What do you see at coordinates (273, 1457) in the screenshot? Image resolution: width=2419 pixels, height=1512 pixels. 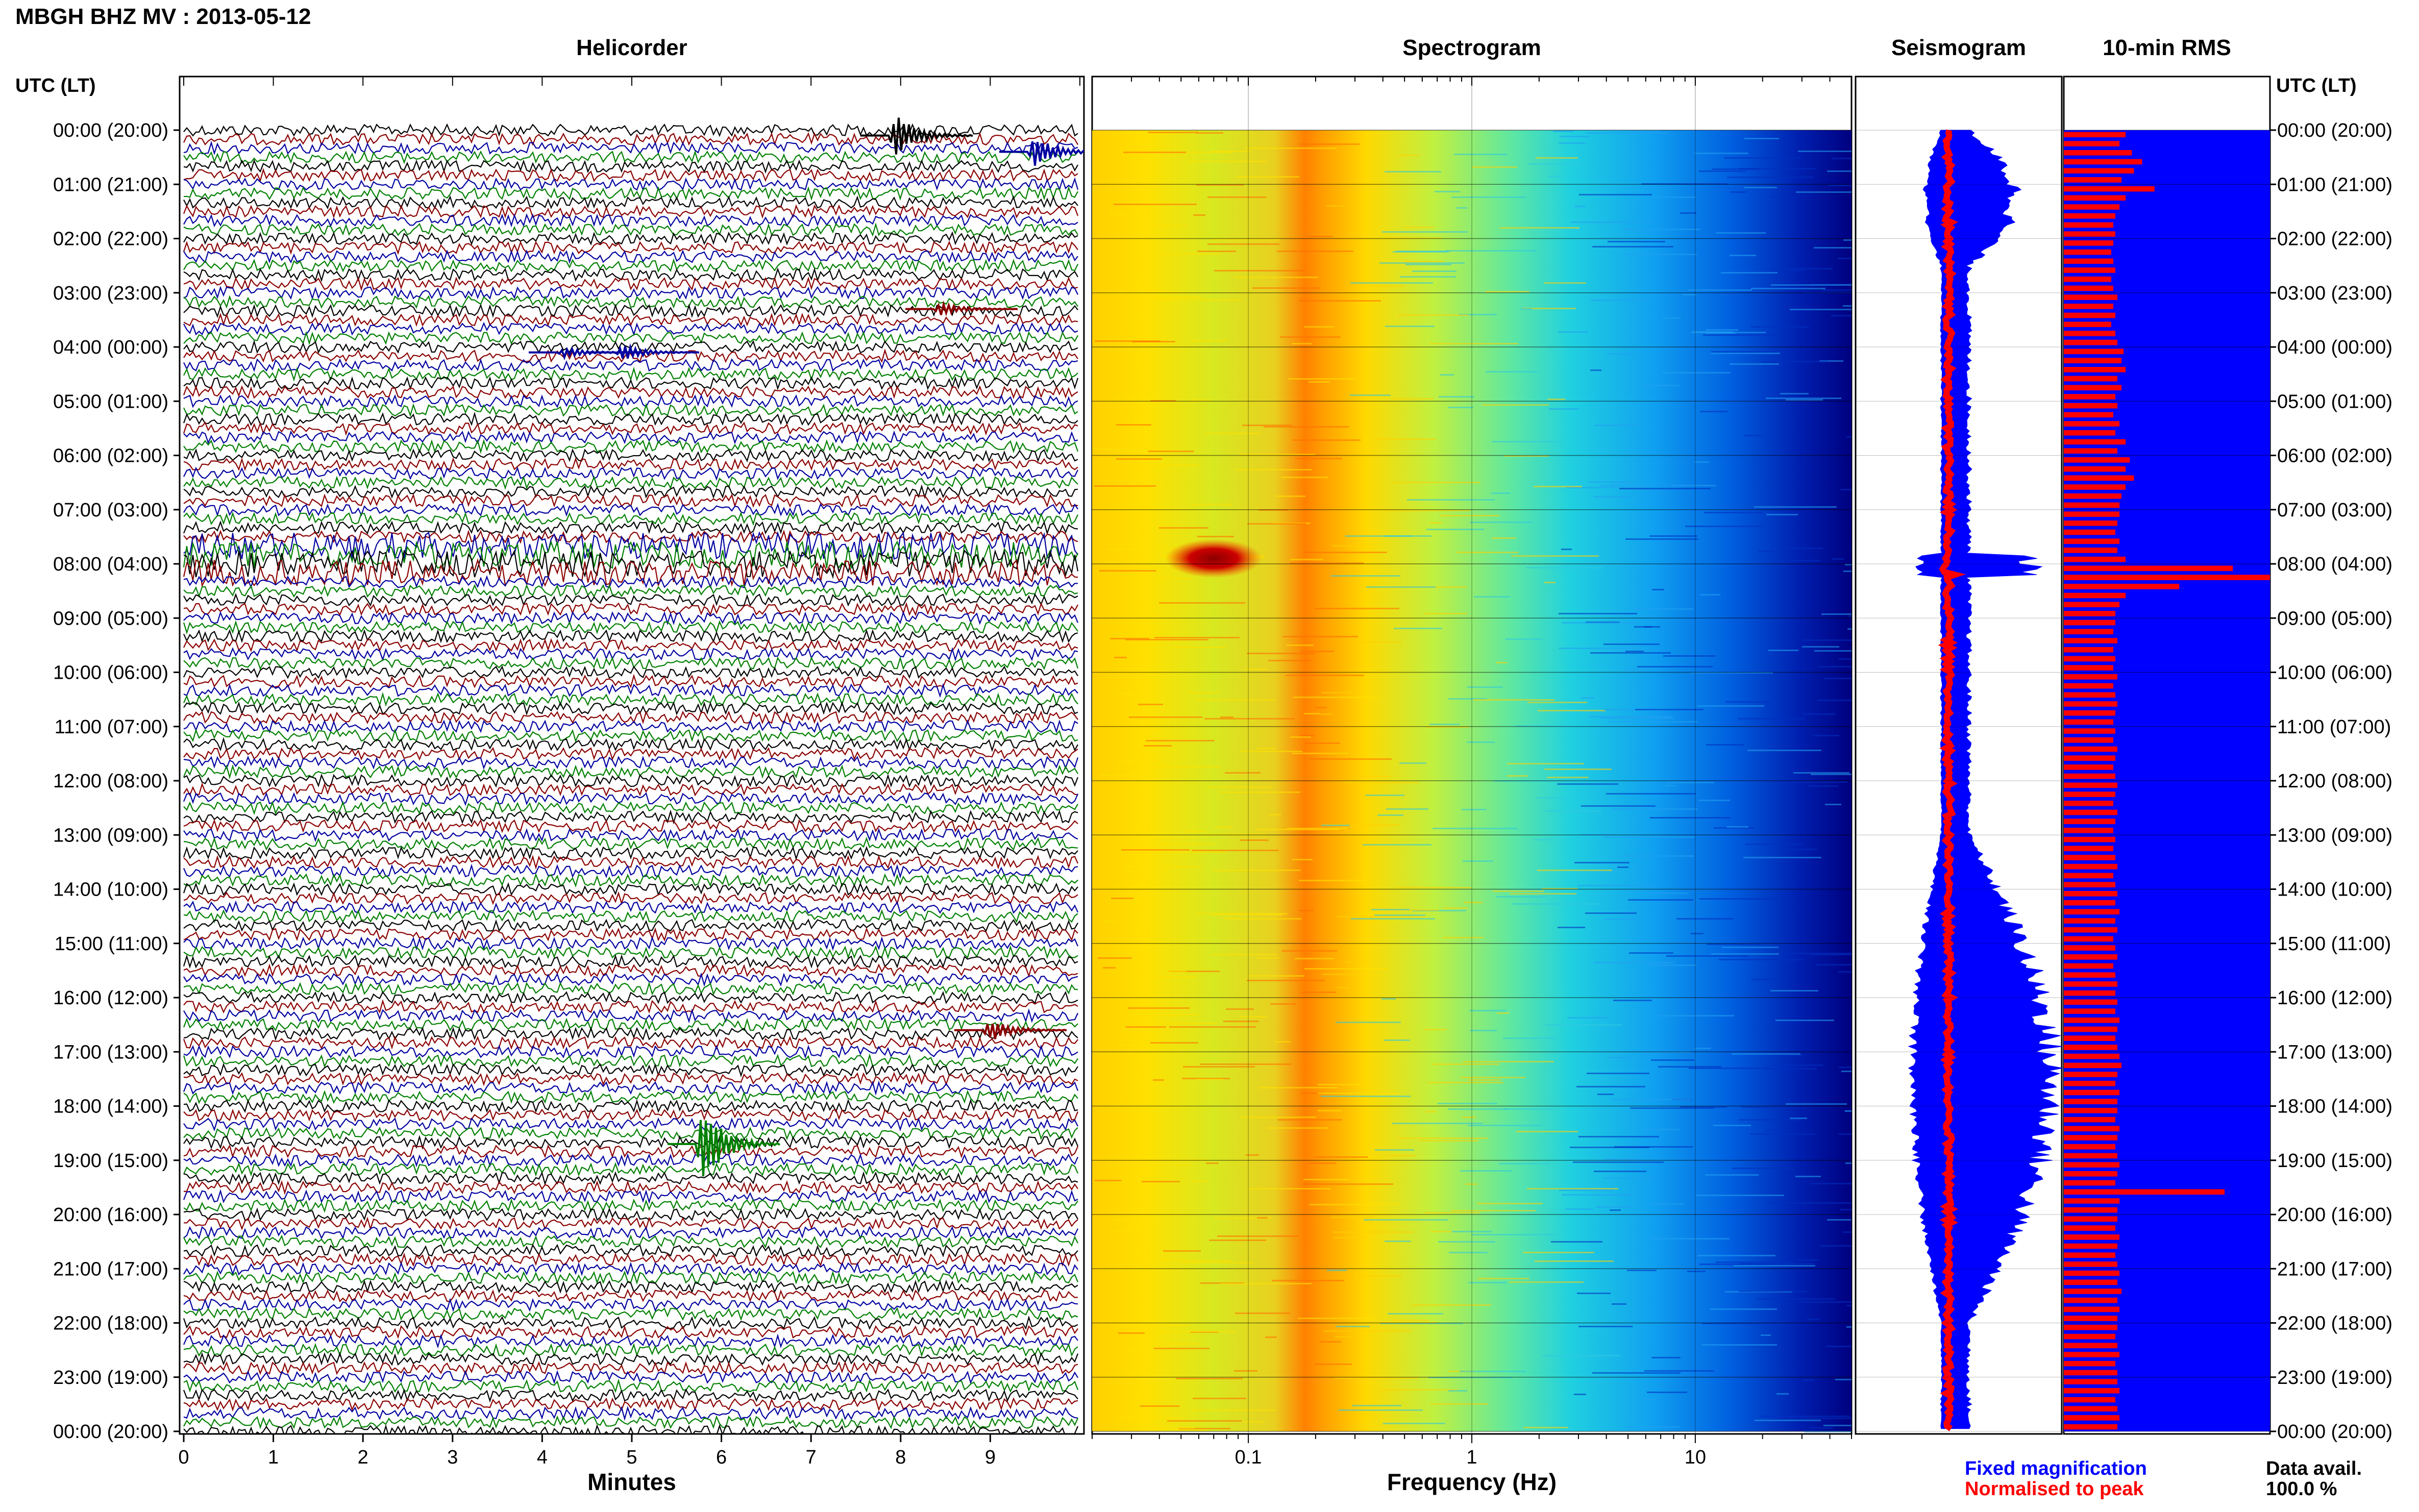 I see `minute-tick-label: 1` at bounding box center [273, 1457].